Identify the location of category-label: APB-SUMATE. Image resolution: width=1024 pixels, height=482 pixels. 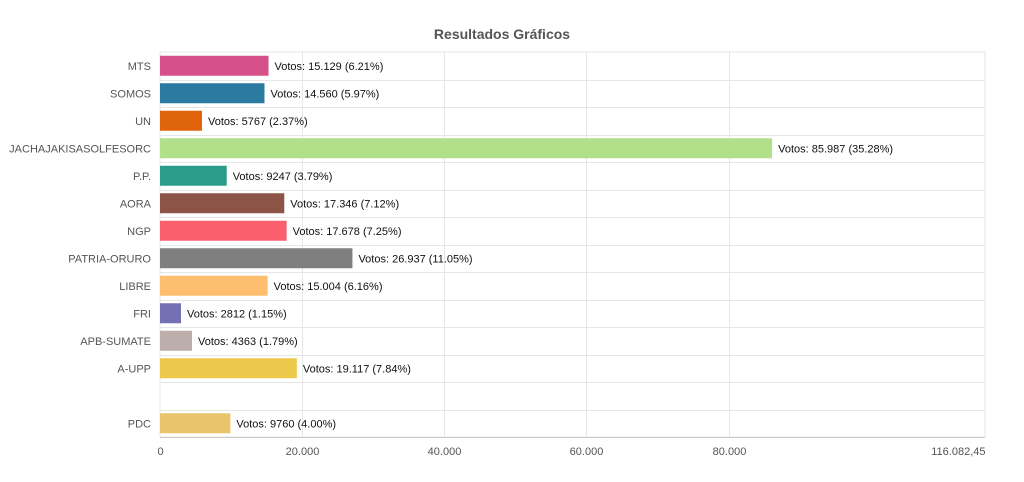
(115, 342).